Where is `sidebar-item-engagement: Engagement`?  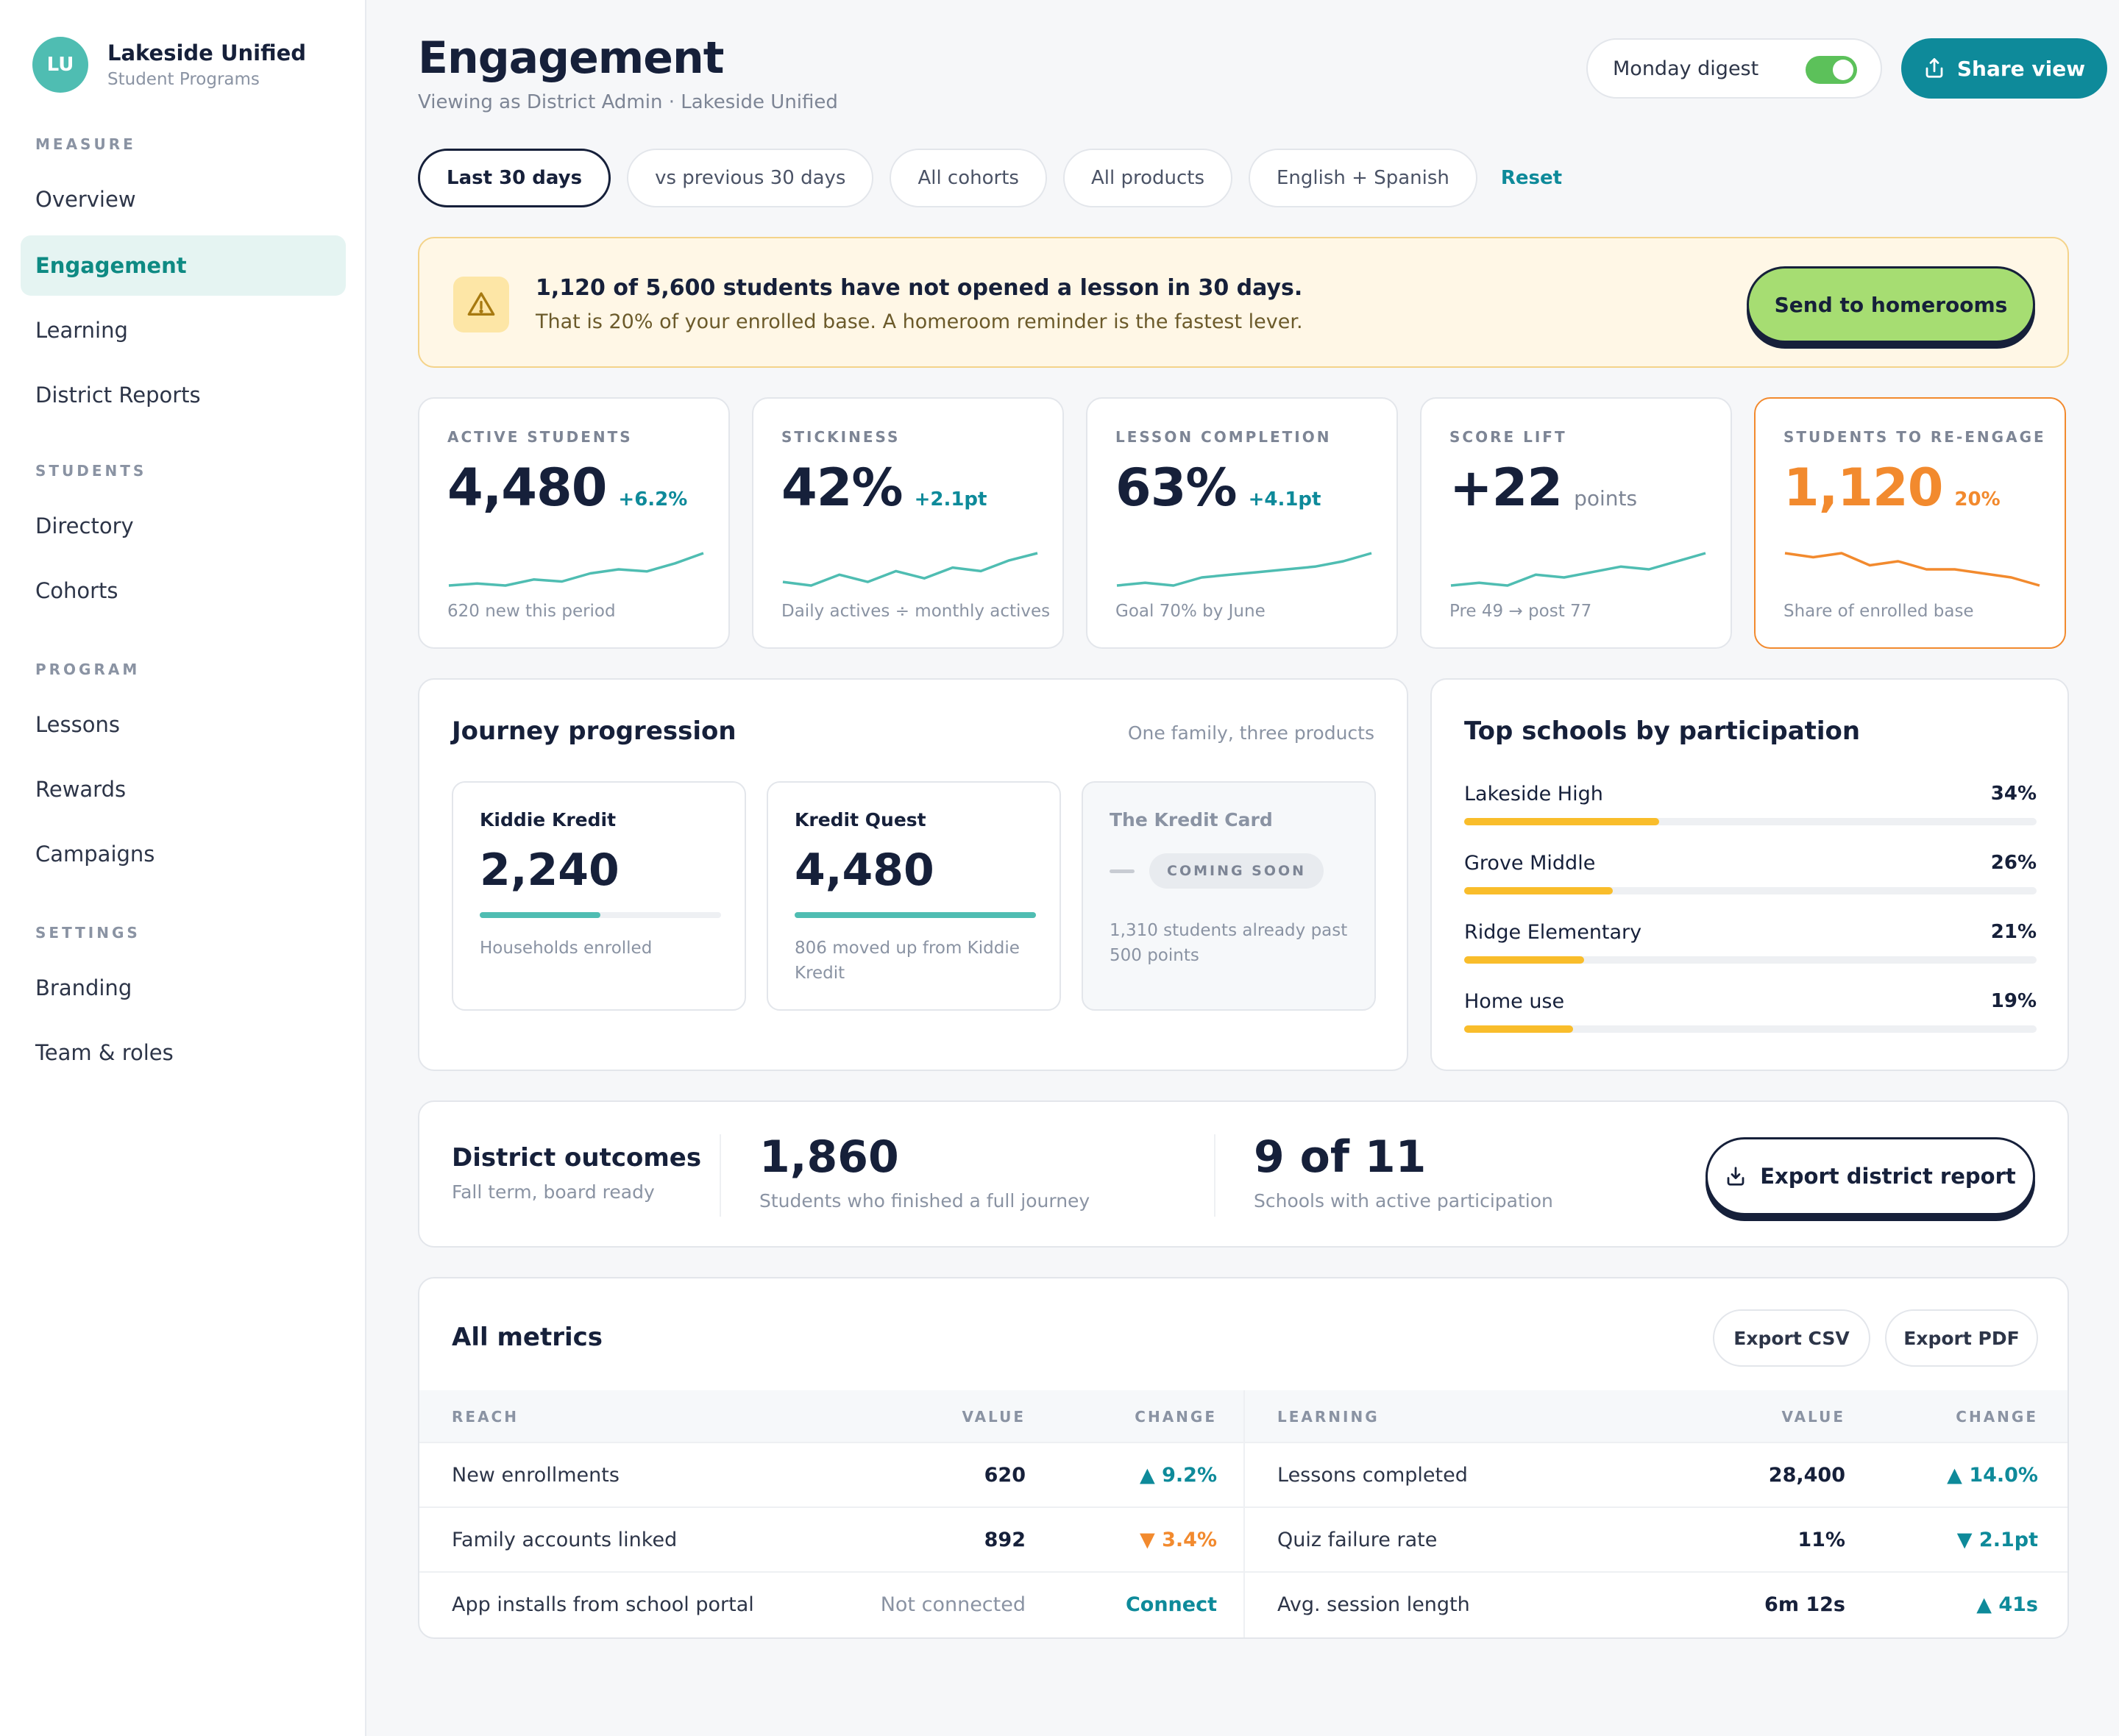 sidebar-item-engagement: Engagement is located at coordinates (184, 265).